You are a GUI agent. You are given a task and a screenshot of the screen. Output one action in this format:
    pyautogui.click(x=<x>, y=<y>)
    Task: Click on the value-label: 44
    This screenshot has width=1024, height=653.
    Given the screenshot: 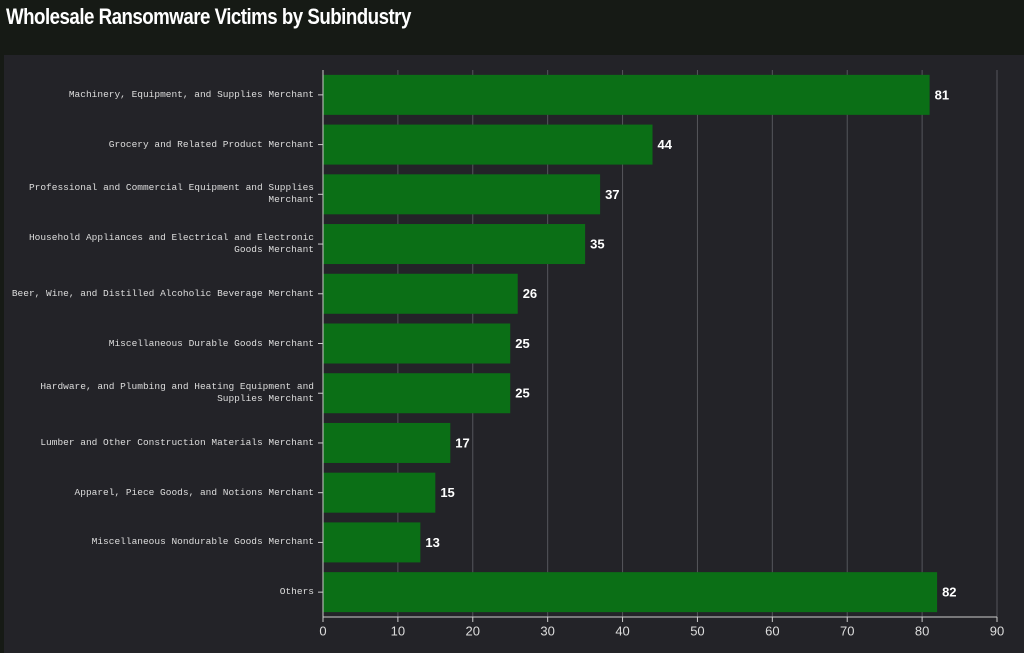 What is the action you would take?
    pyautogui.click(x=665, y=144)
    